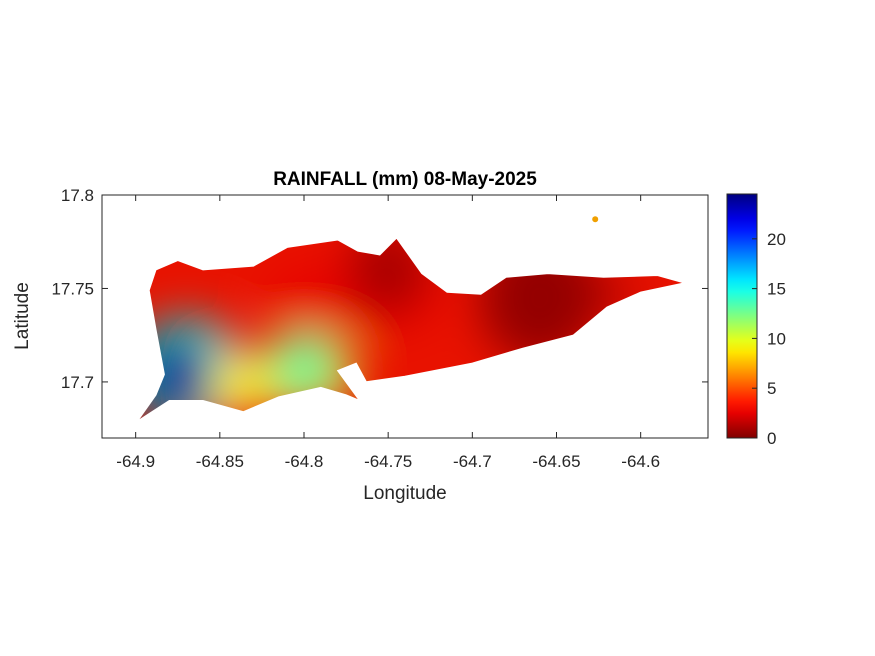  I want to click on y-tick-label: 17.8, so click(77, 195).